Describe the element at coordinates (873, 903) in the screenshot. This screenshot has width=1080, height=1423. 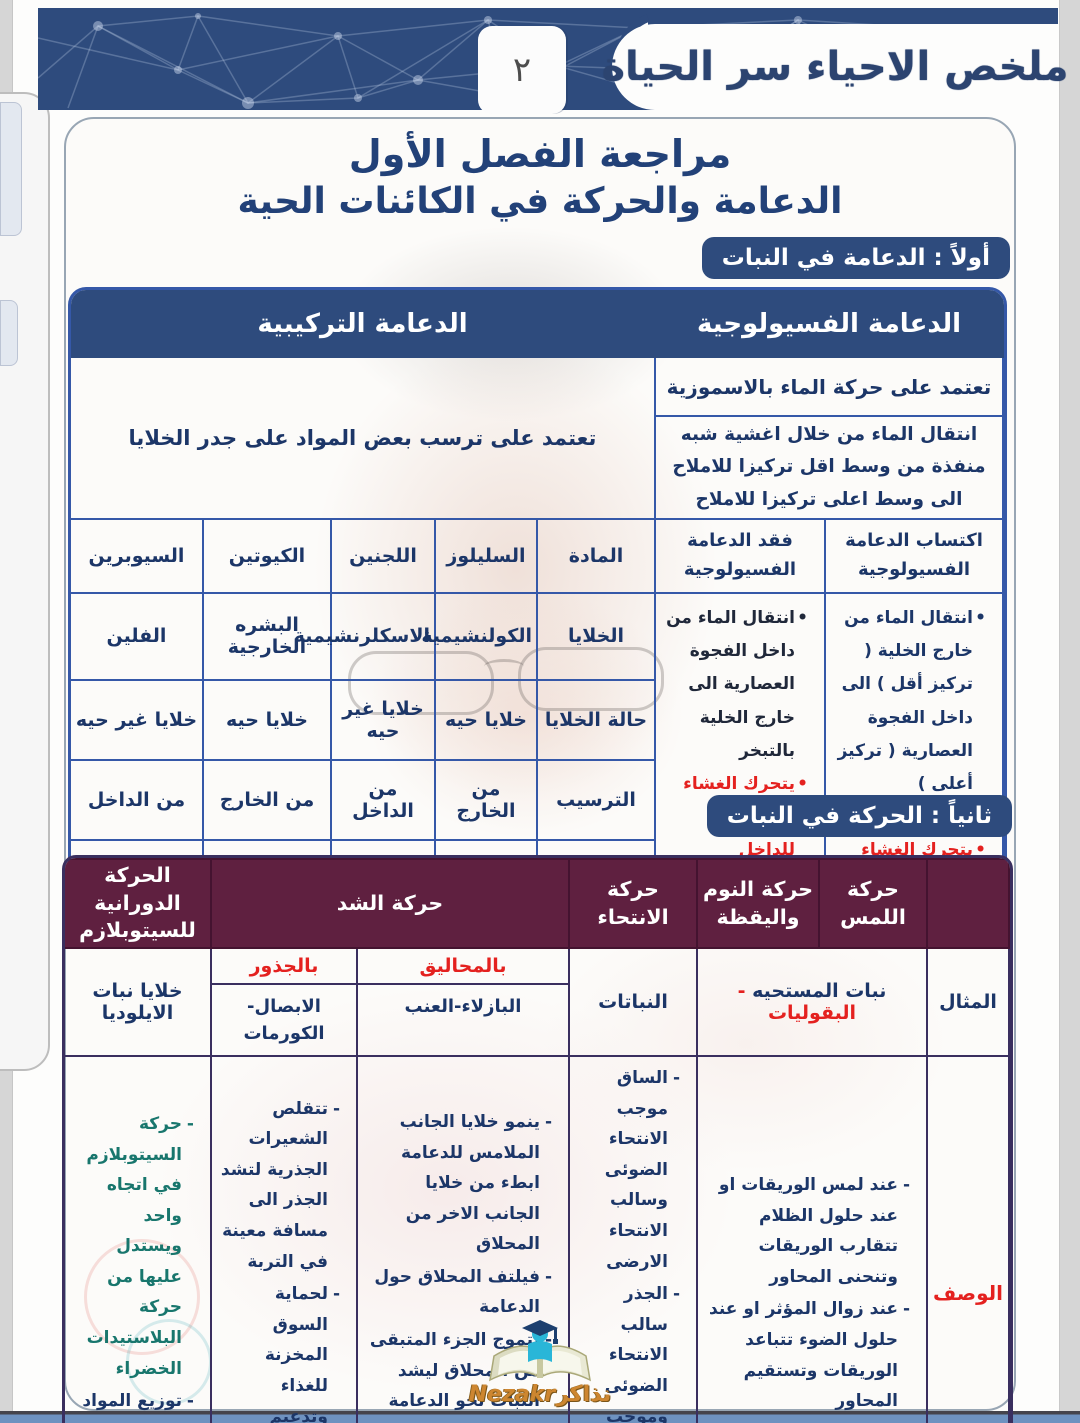
I see `touch-movement-header: حركة اللمس` at that location.